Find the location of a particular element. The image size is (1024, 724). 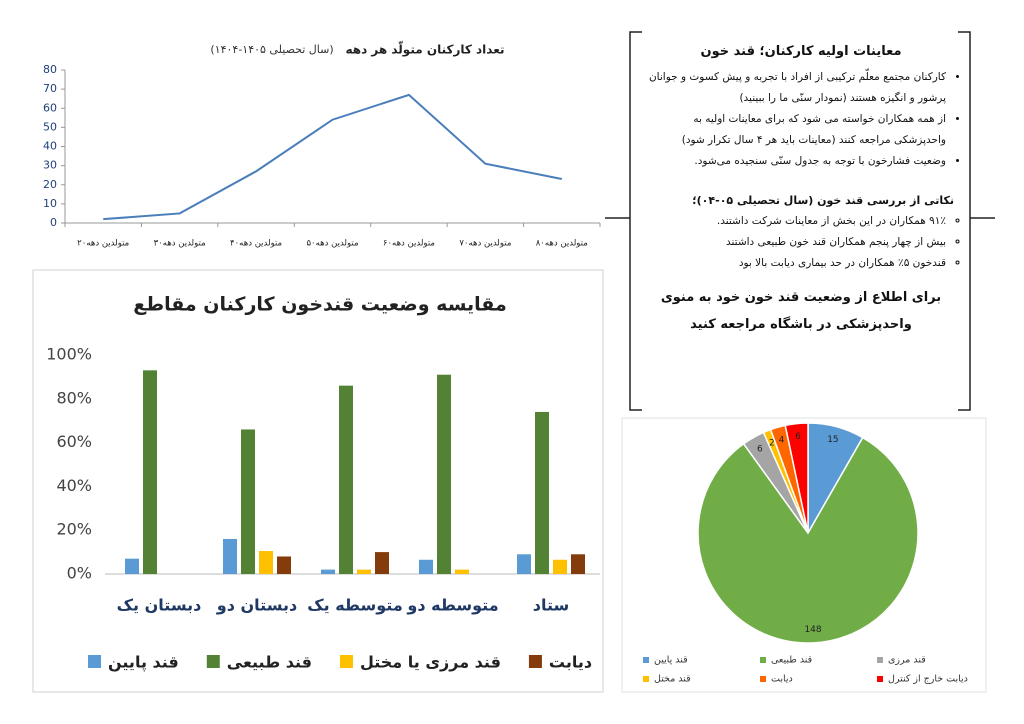

data-label: 15 is located at coordinates (832, 440).